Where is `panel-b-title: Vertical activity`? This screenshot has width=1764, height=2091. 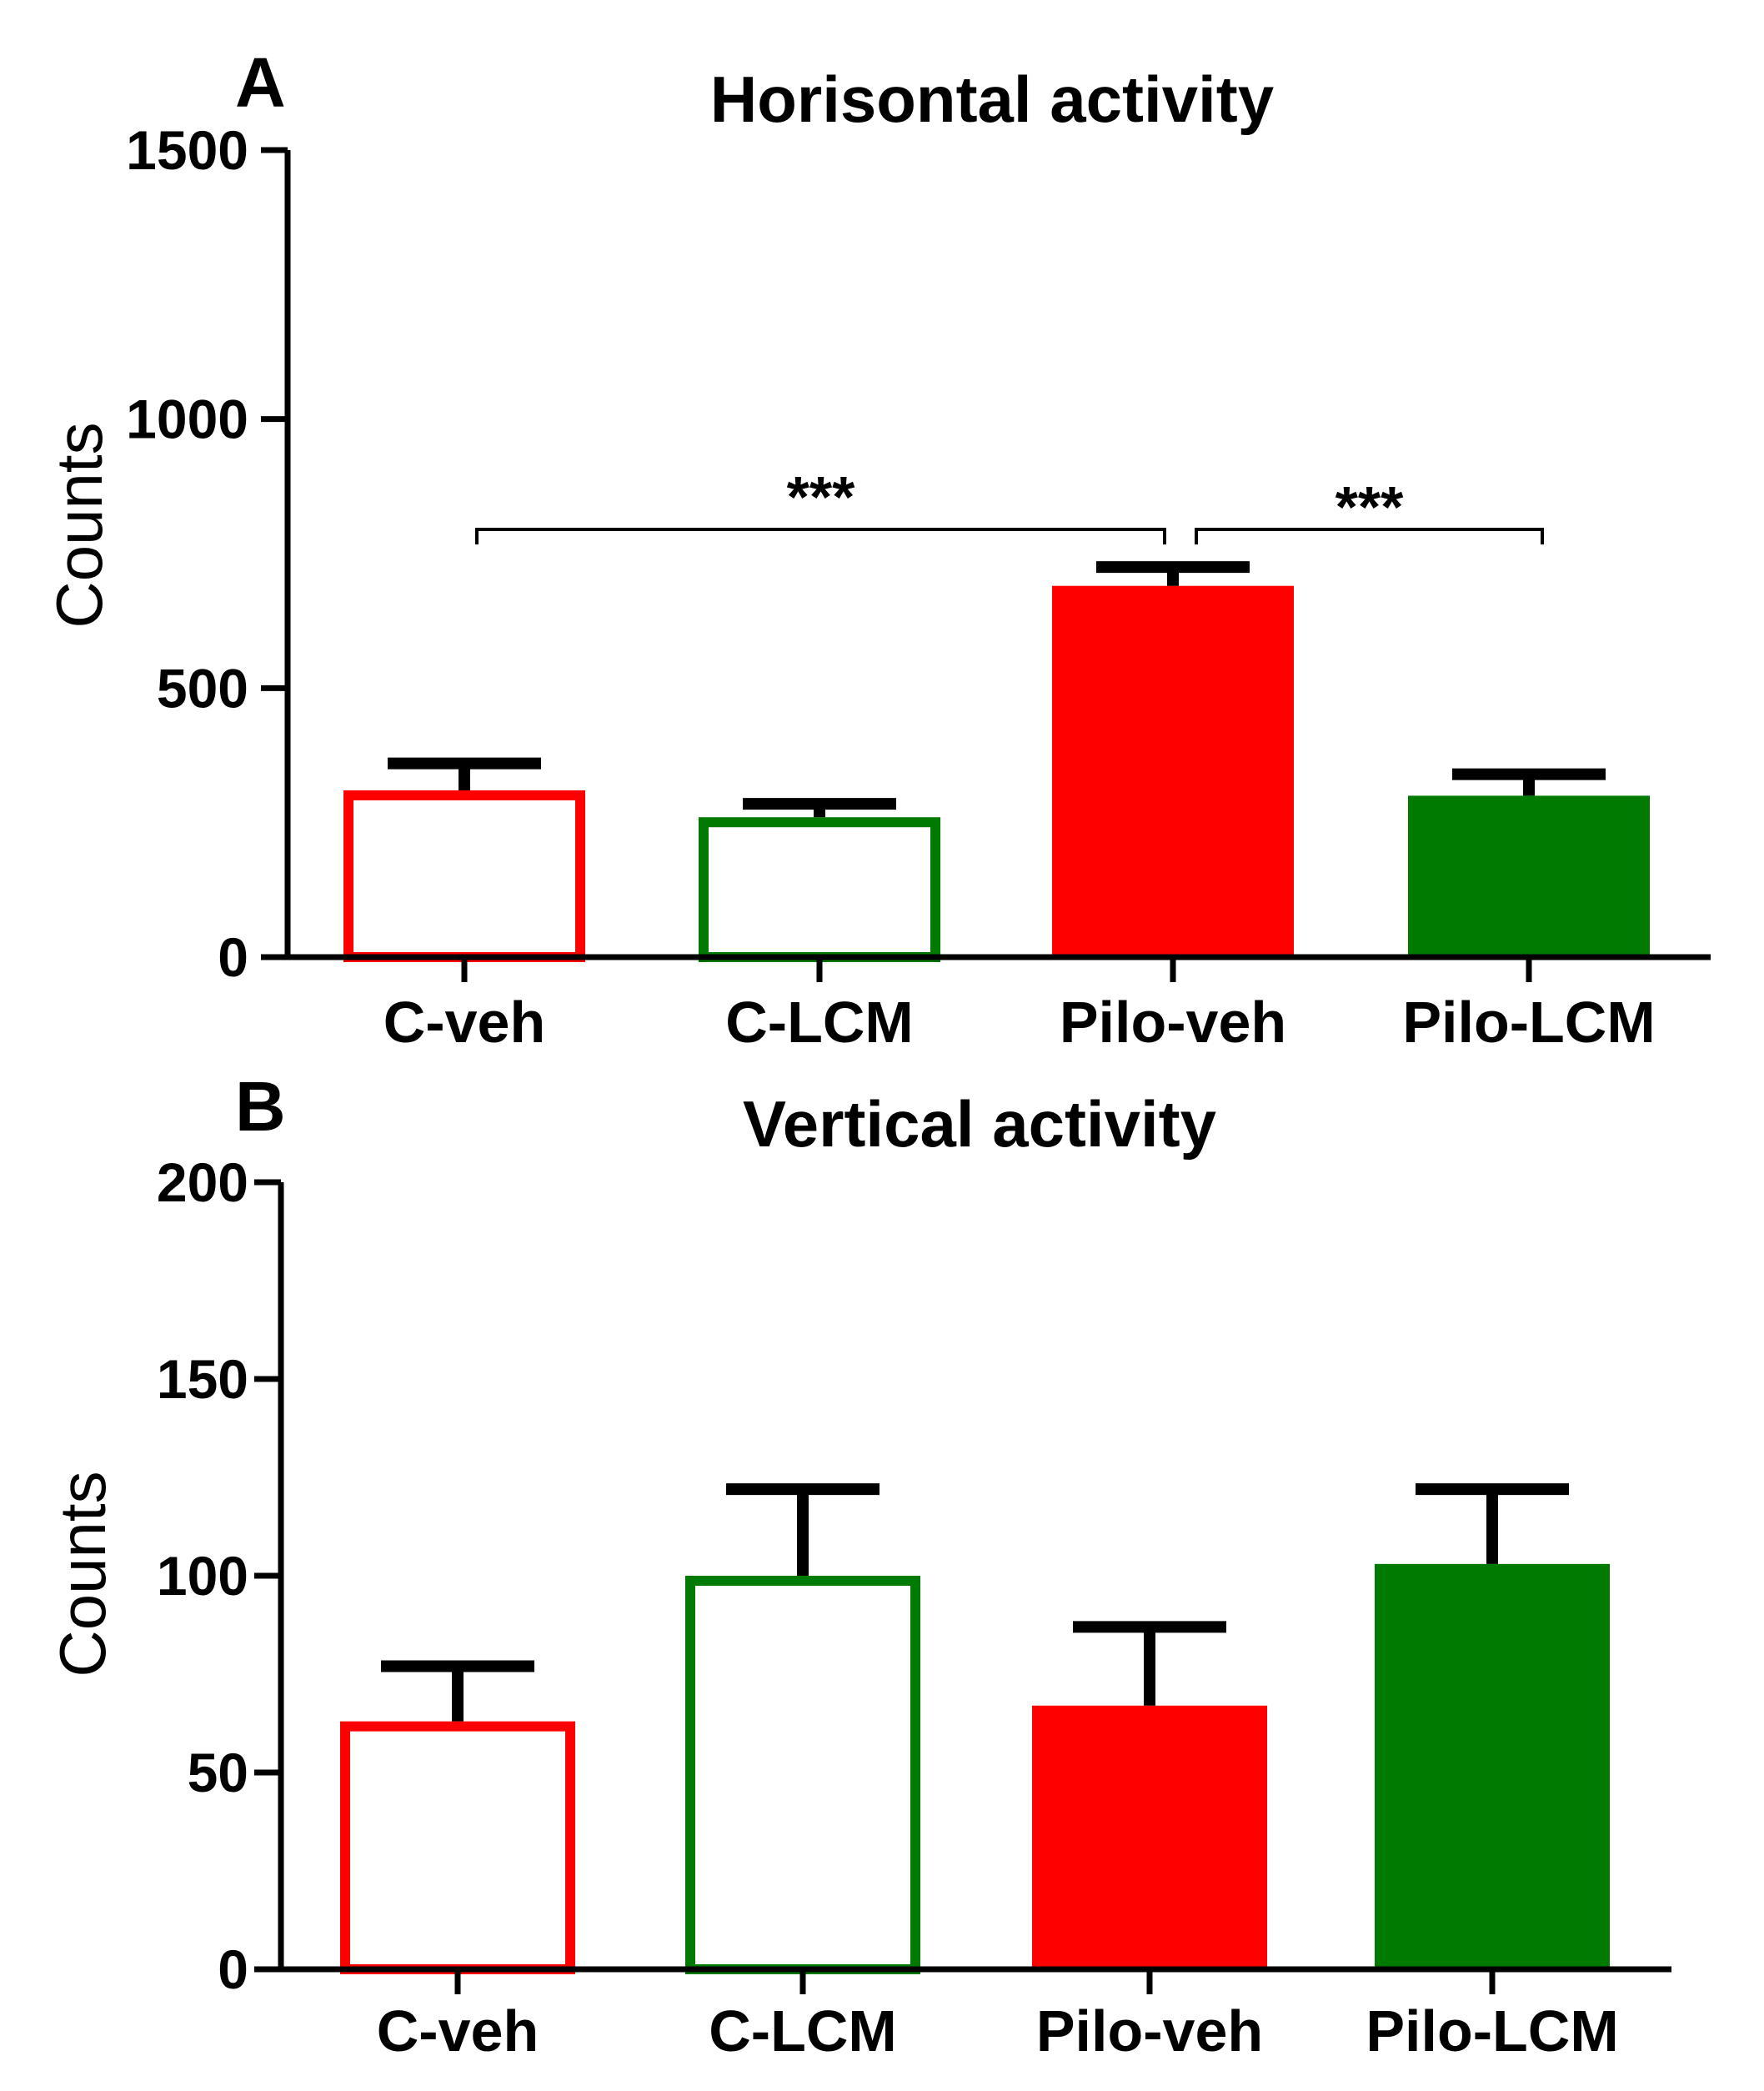
panel-b-title: Vertical activity is located at coordinates (979, 1124).